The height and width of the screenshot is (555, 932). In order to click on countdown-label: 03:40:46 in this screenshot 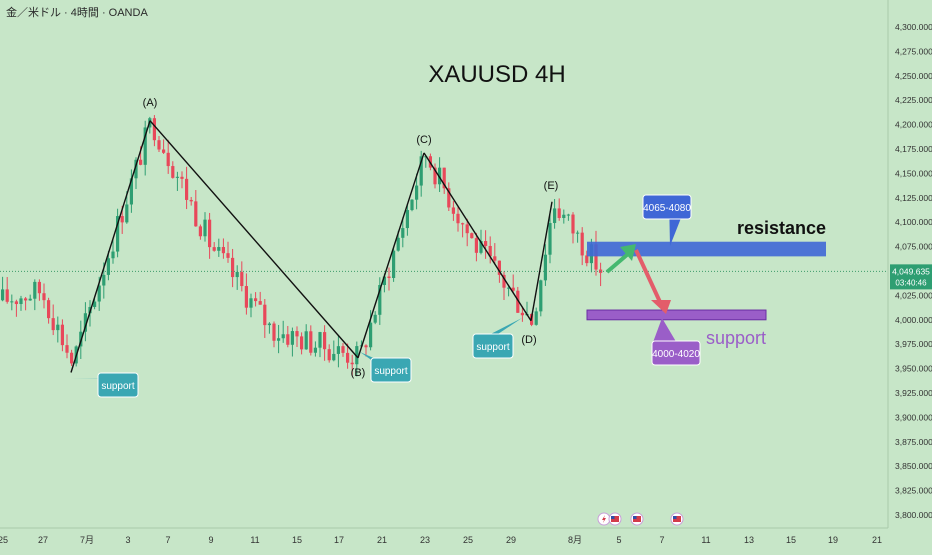, I will do `click(911, 282)`.